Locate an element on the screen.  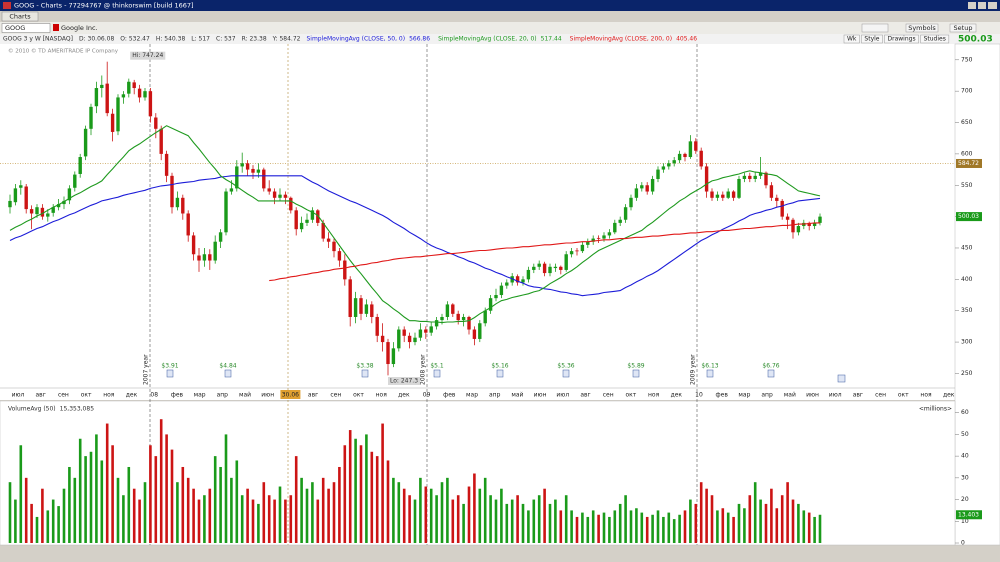
minimize-button is located at coordinates (972, 5).